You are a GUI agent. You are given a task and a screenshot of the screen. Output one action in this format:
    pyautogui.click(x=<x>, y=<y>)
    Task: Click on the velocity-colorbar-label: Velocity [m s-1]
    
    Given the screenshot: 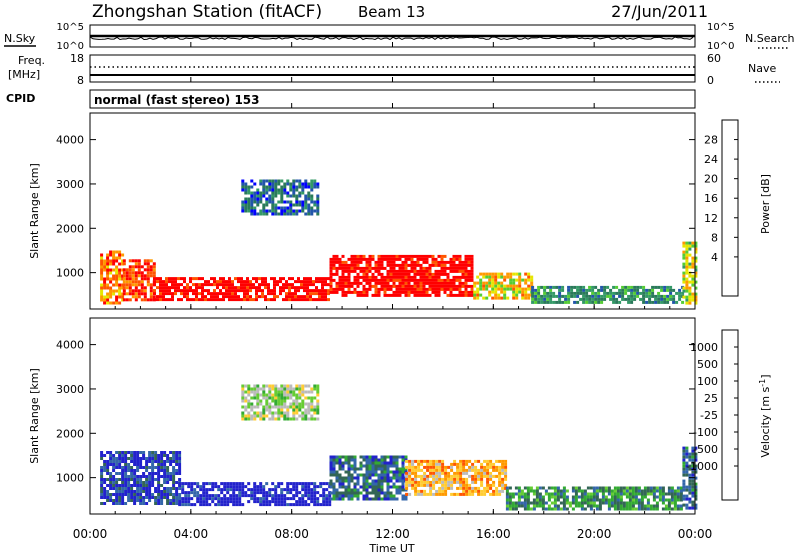 What is the action you would take?
    pyautogui.click(x=765, y=415)
    